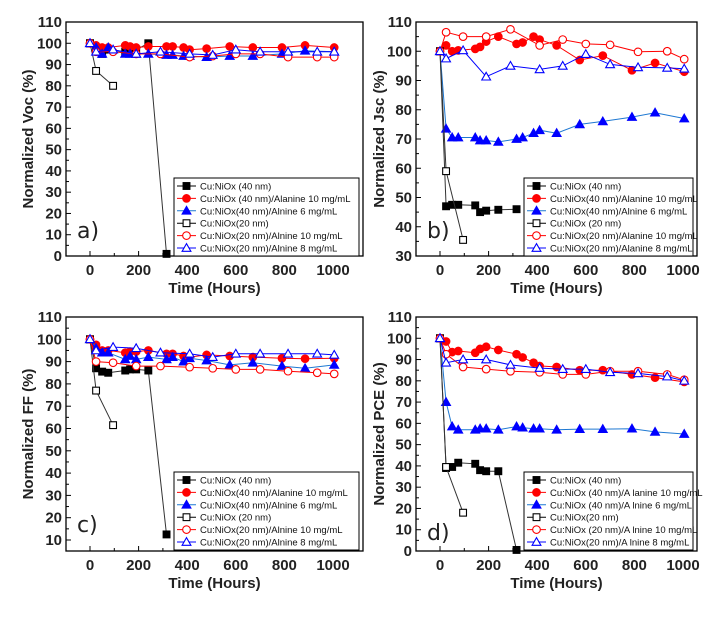 This screenshot has width=728, height=617. Describe the element at coordinates (49, 43) in the screenshot. I see `y-tick-label: 100` at that location.